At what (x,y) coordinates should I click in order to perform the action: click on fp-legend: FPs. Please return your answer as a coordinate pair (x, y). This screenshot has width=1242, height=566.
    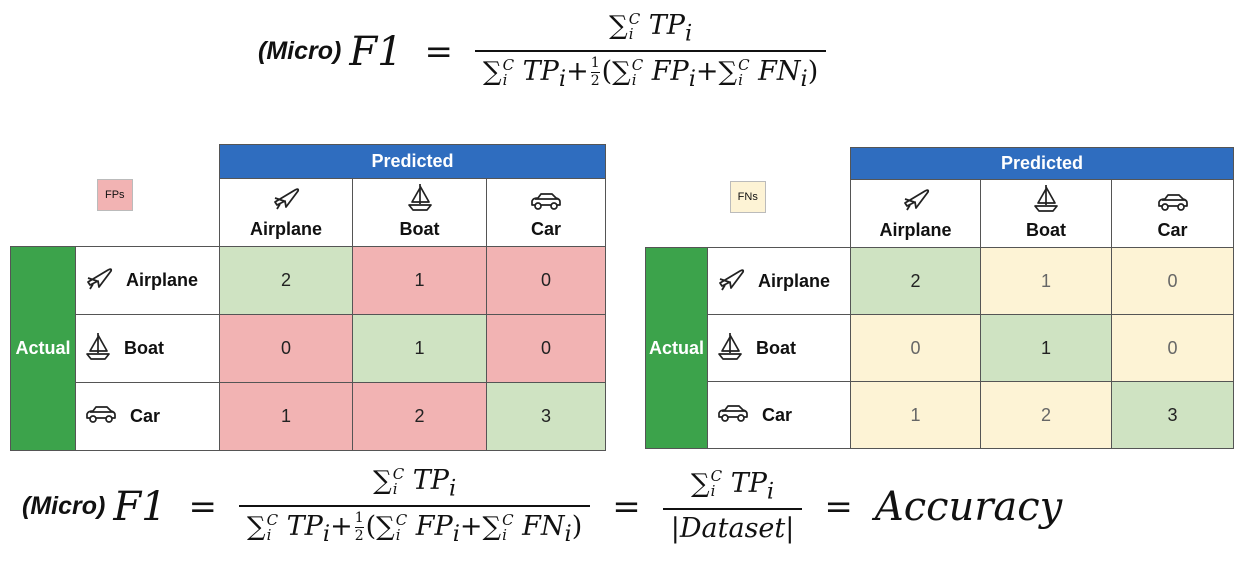
    Looking at the image, I should click on (114, 195).